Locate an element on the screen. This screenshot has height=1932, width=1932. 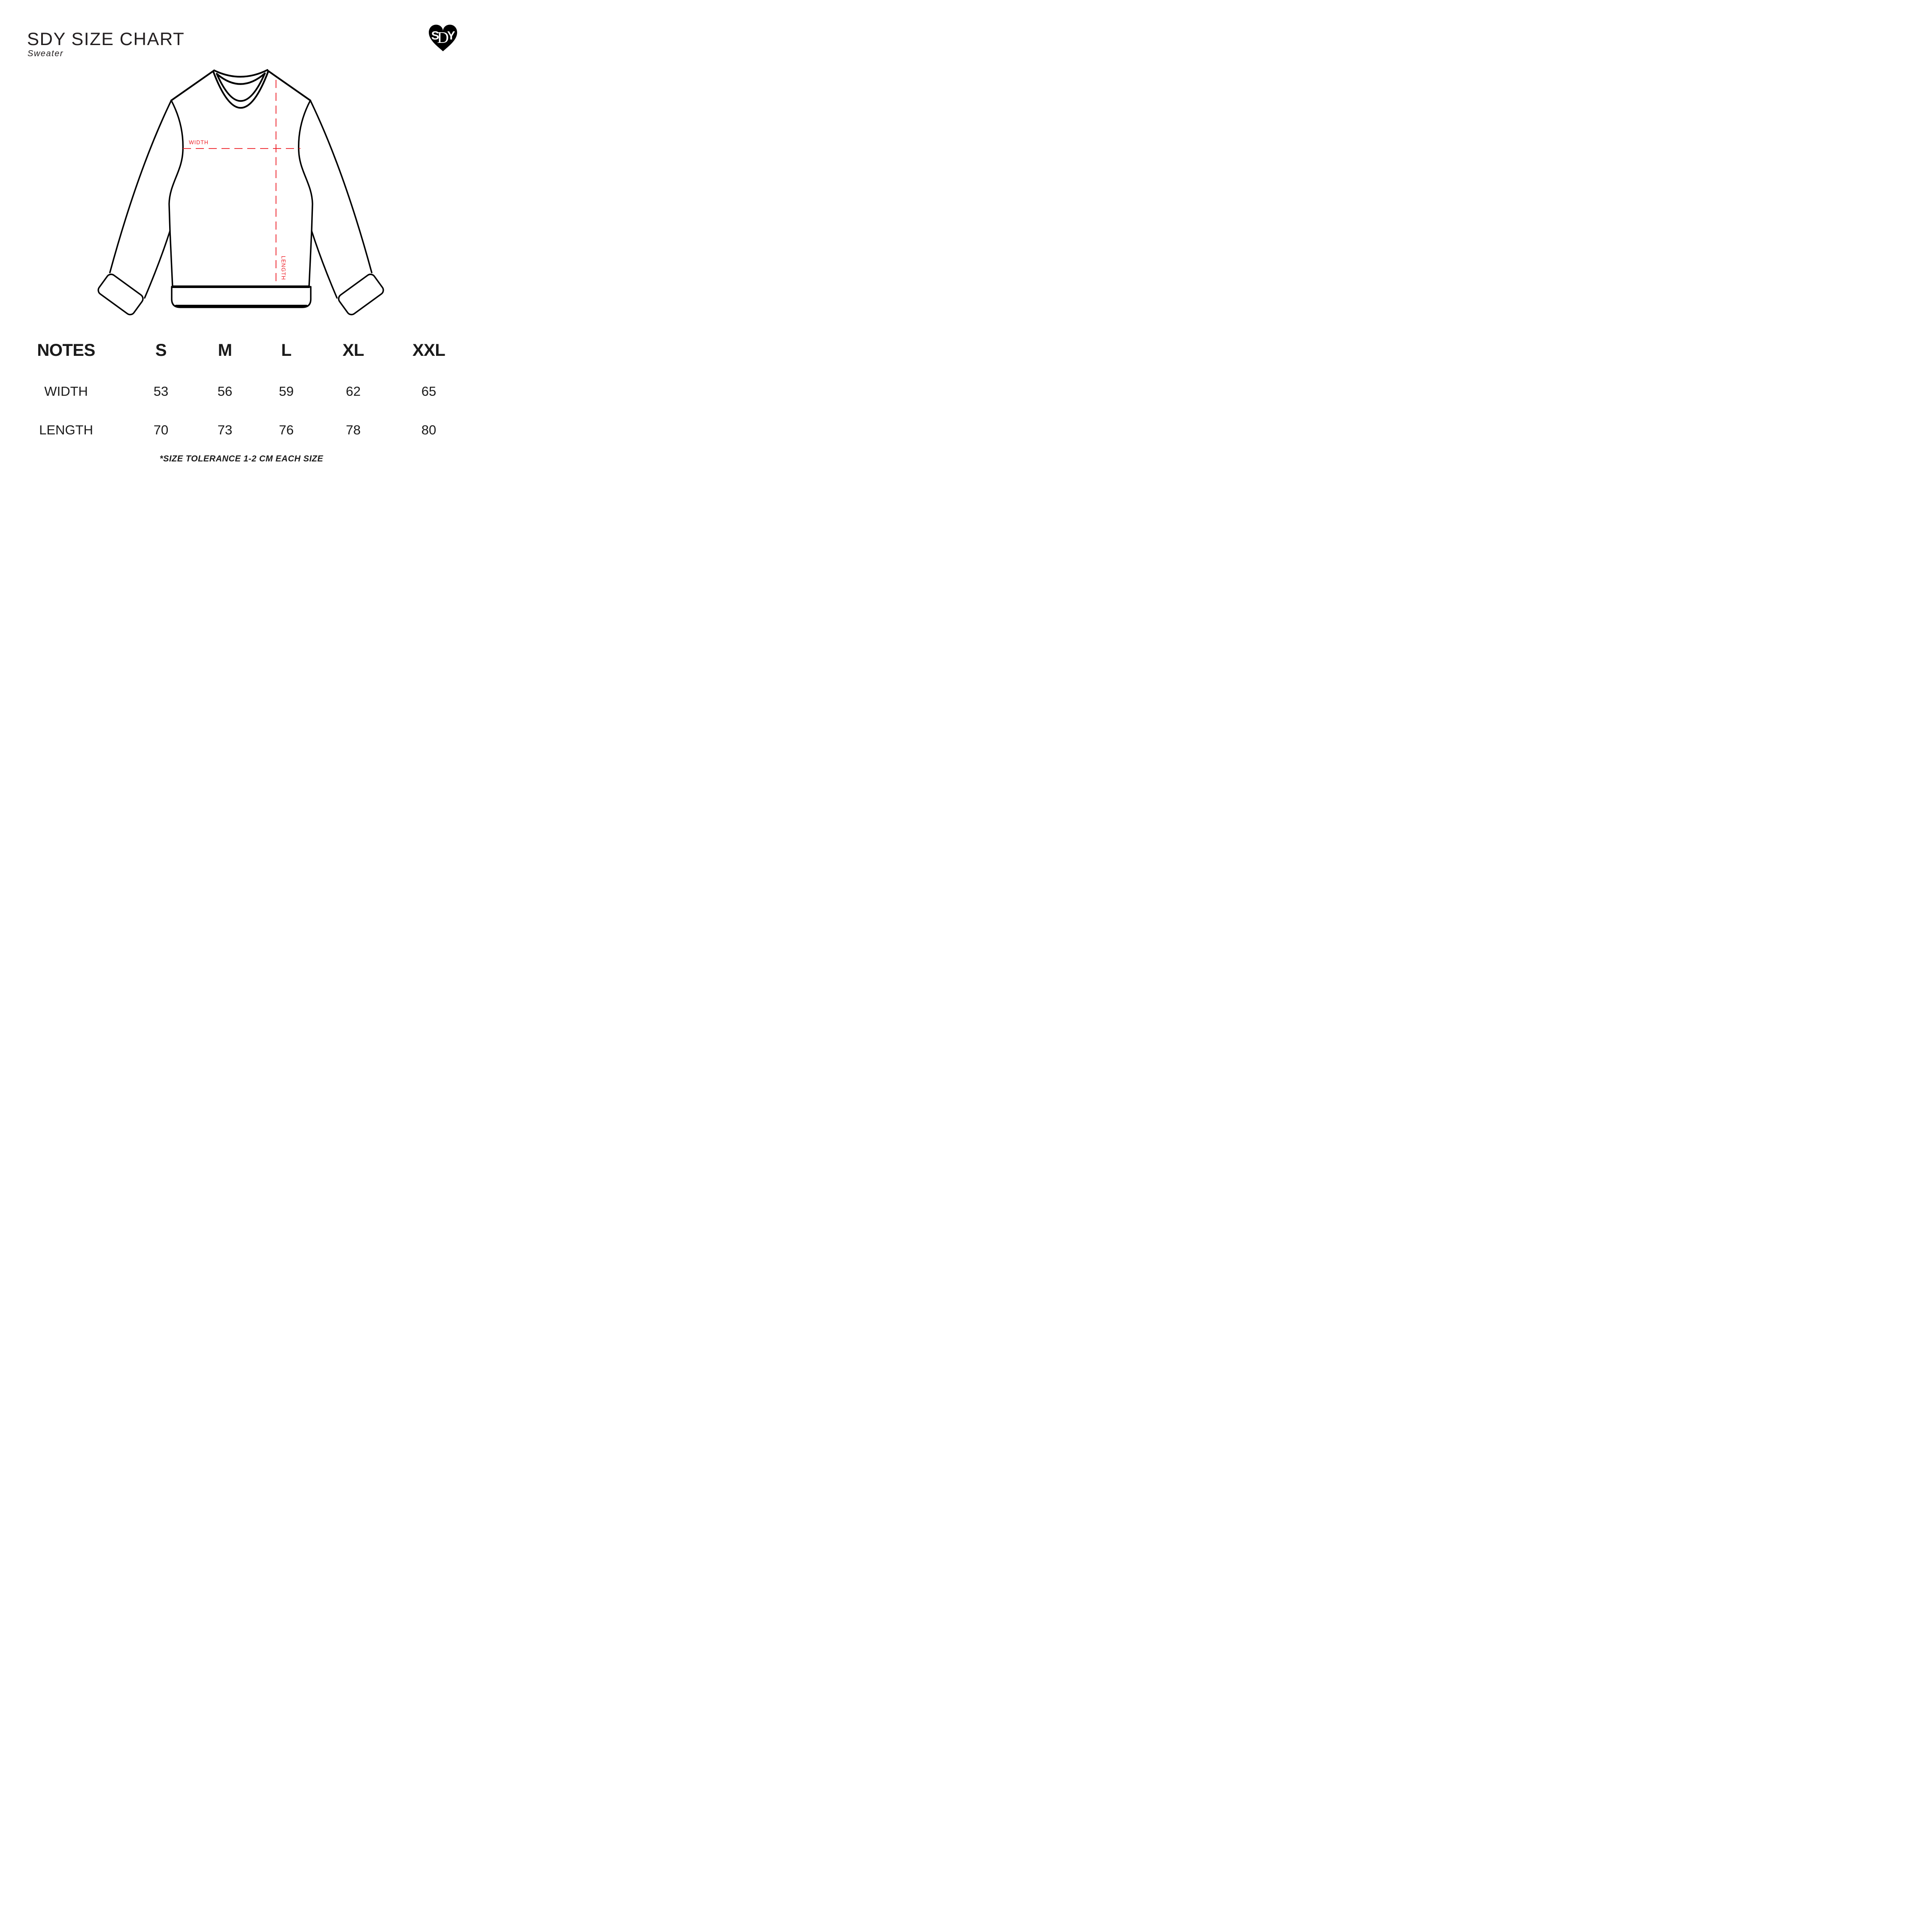
table-cell: 53 is located at coordinates (161, 391).